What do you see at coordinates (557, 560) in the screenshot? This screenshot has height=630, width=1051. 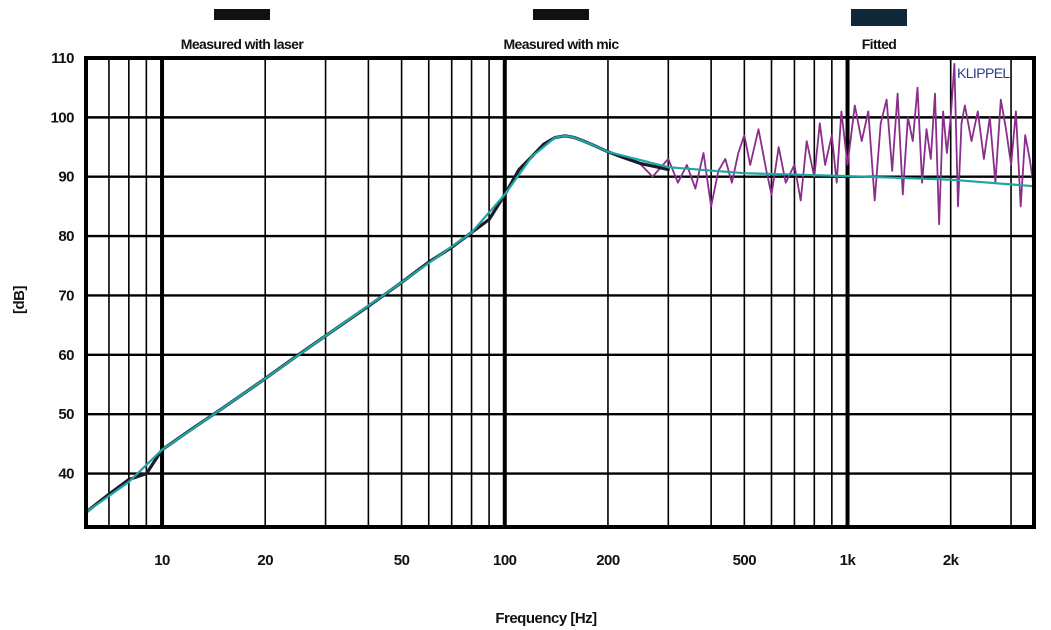 I see `x-tick-labels: 10 20 50 100 200 500 1k 2k` at bounding box center [557, 560].